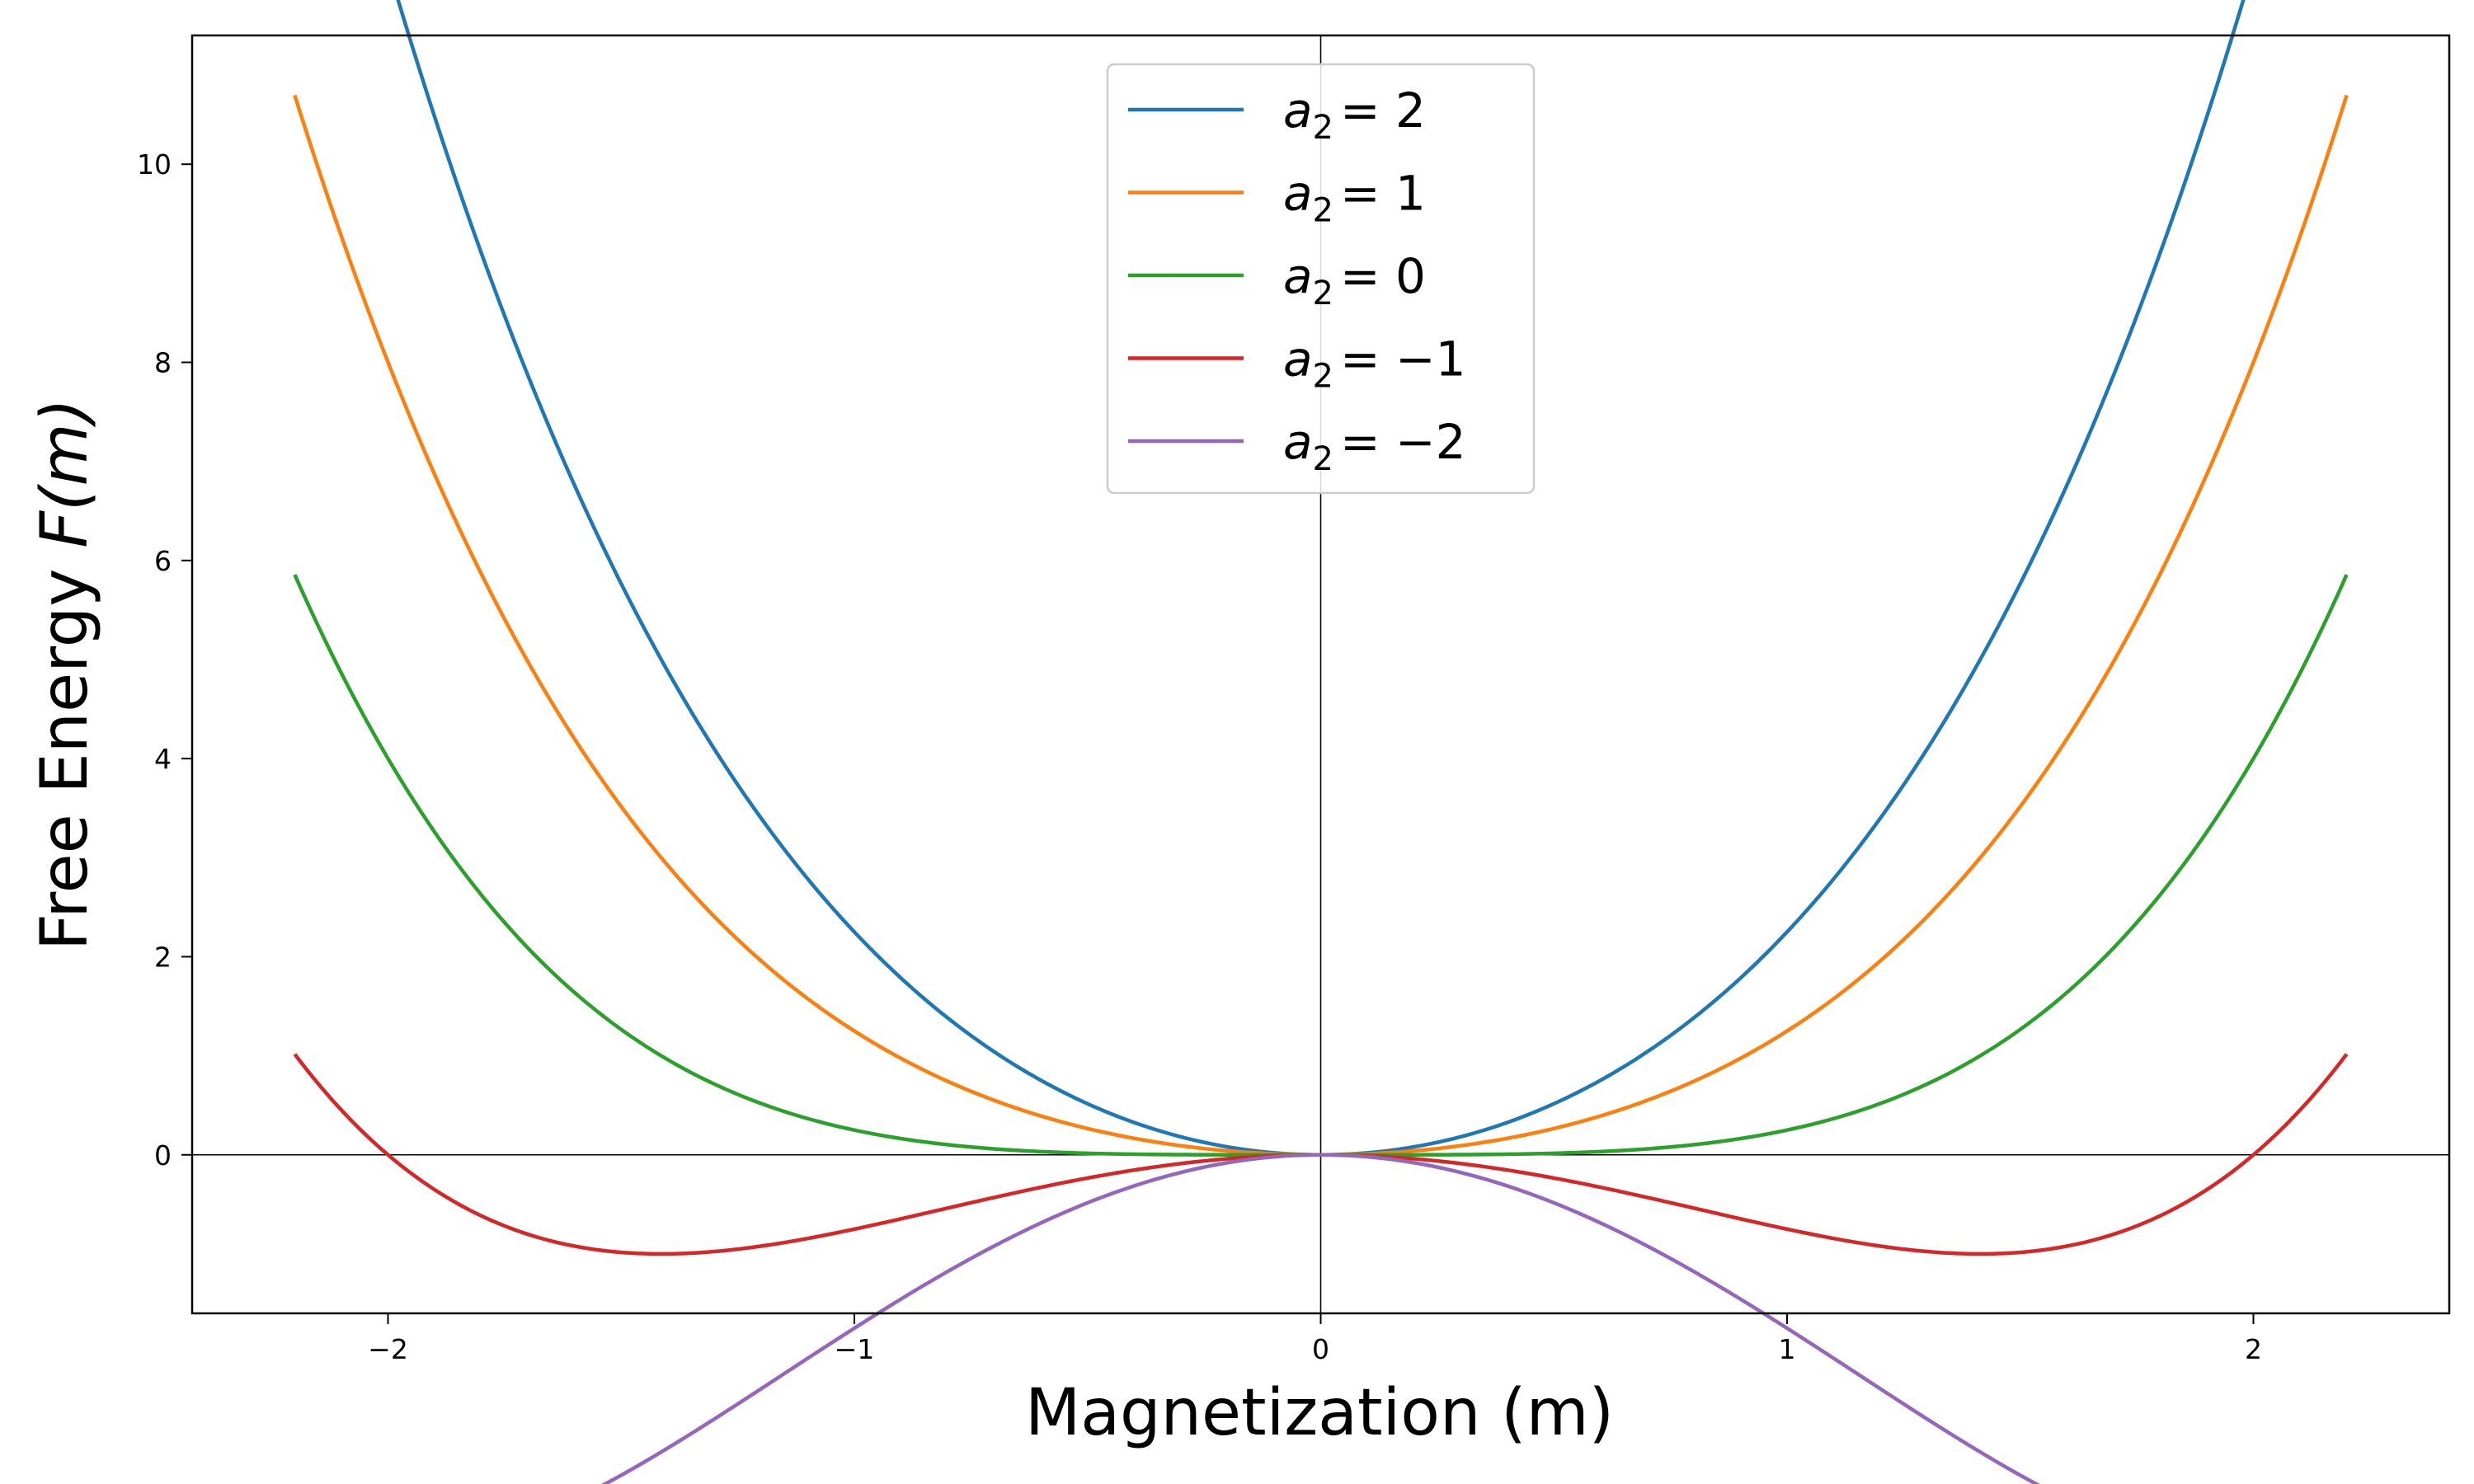  Describe the element at coordinates (2253, 1349) in the screenshot. I see `x-tick-label: 2` at that location.